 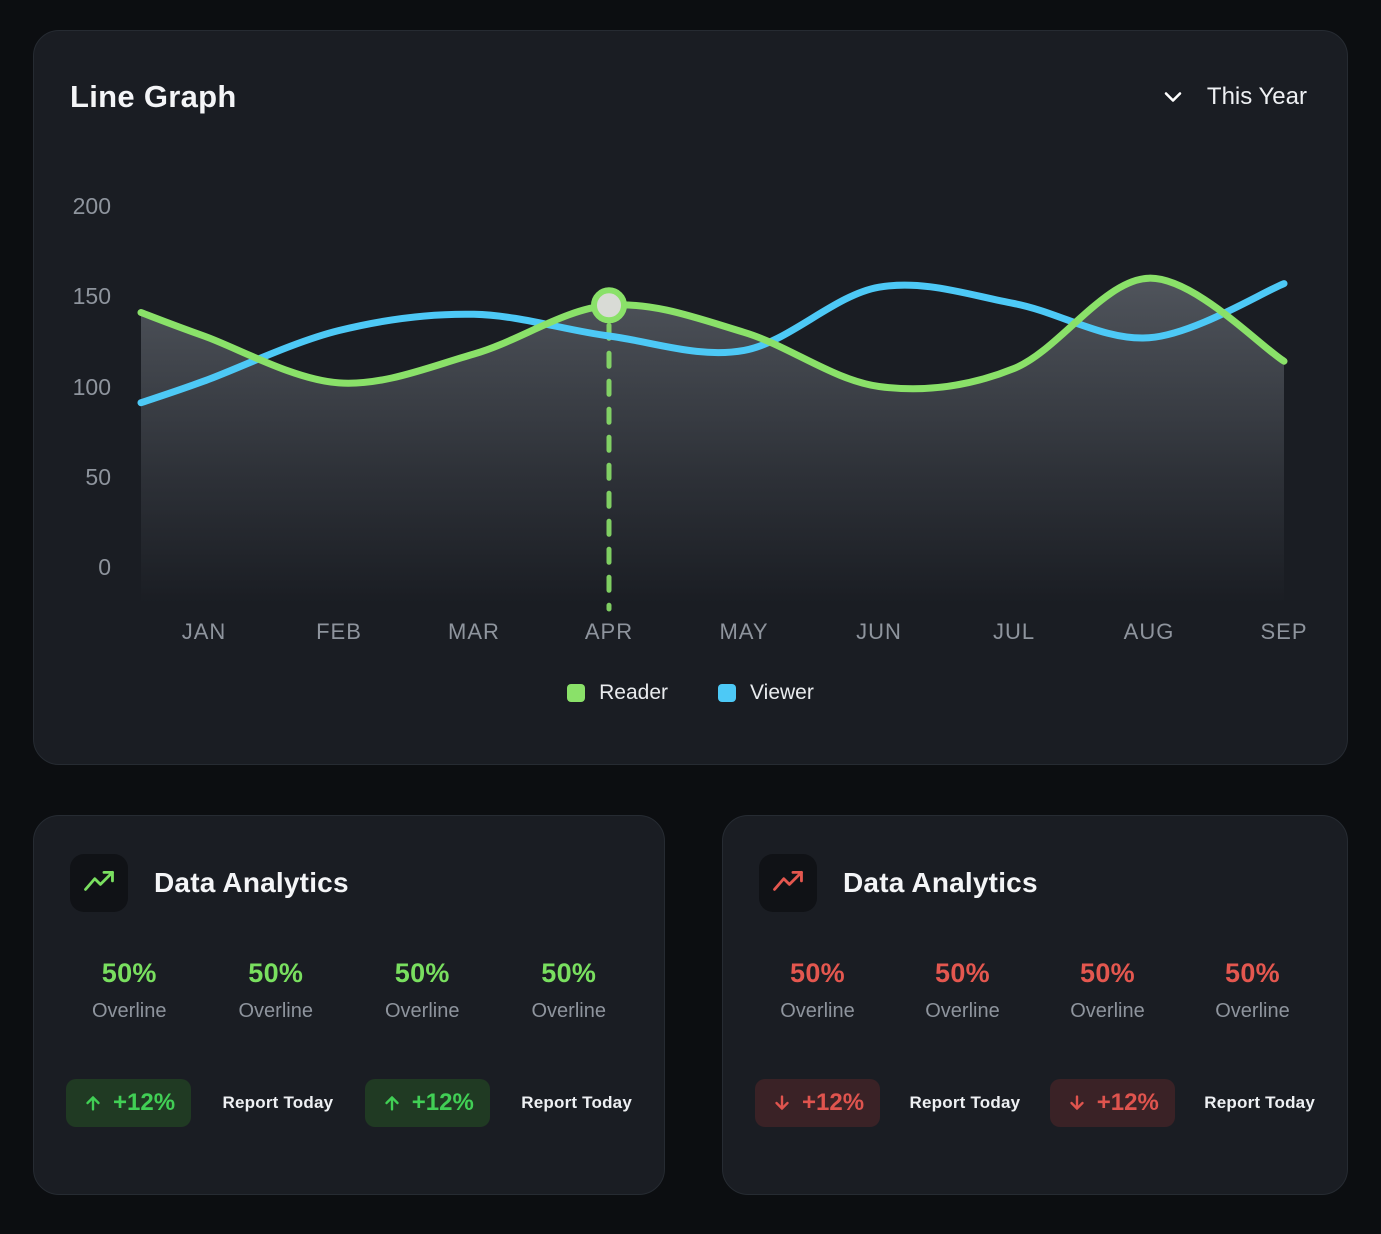 What do you see at coordinates (690, 693) in the screenshot?
I see `chart-legend: Reader Viewer` at bounding box center [690, 693].